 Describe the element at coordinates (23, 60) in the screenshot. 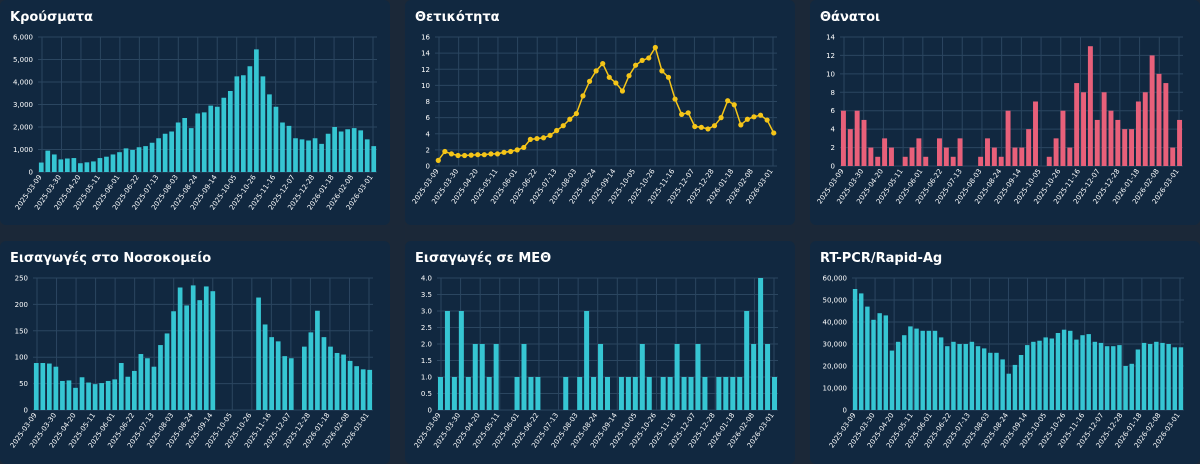

I see `y-tick-label: 5,000` at that location.